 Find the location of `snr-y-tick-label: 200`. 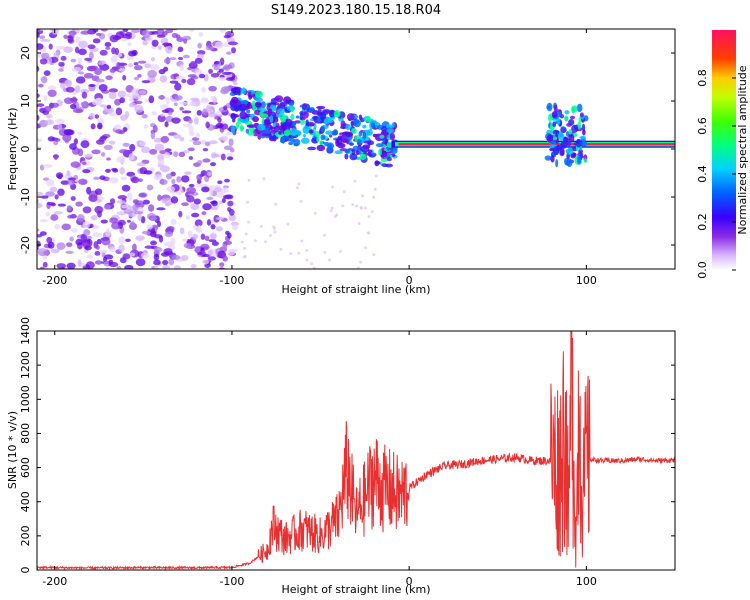

snr-y-tick-label: 200 is located at coordinates (25, 535).